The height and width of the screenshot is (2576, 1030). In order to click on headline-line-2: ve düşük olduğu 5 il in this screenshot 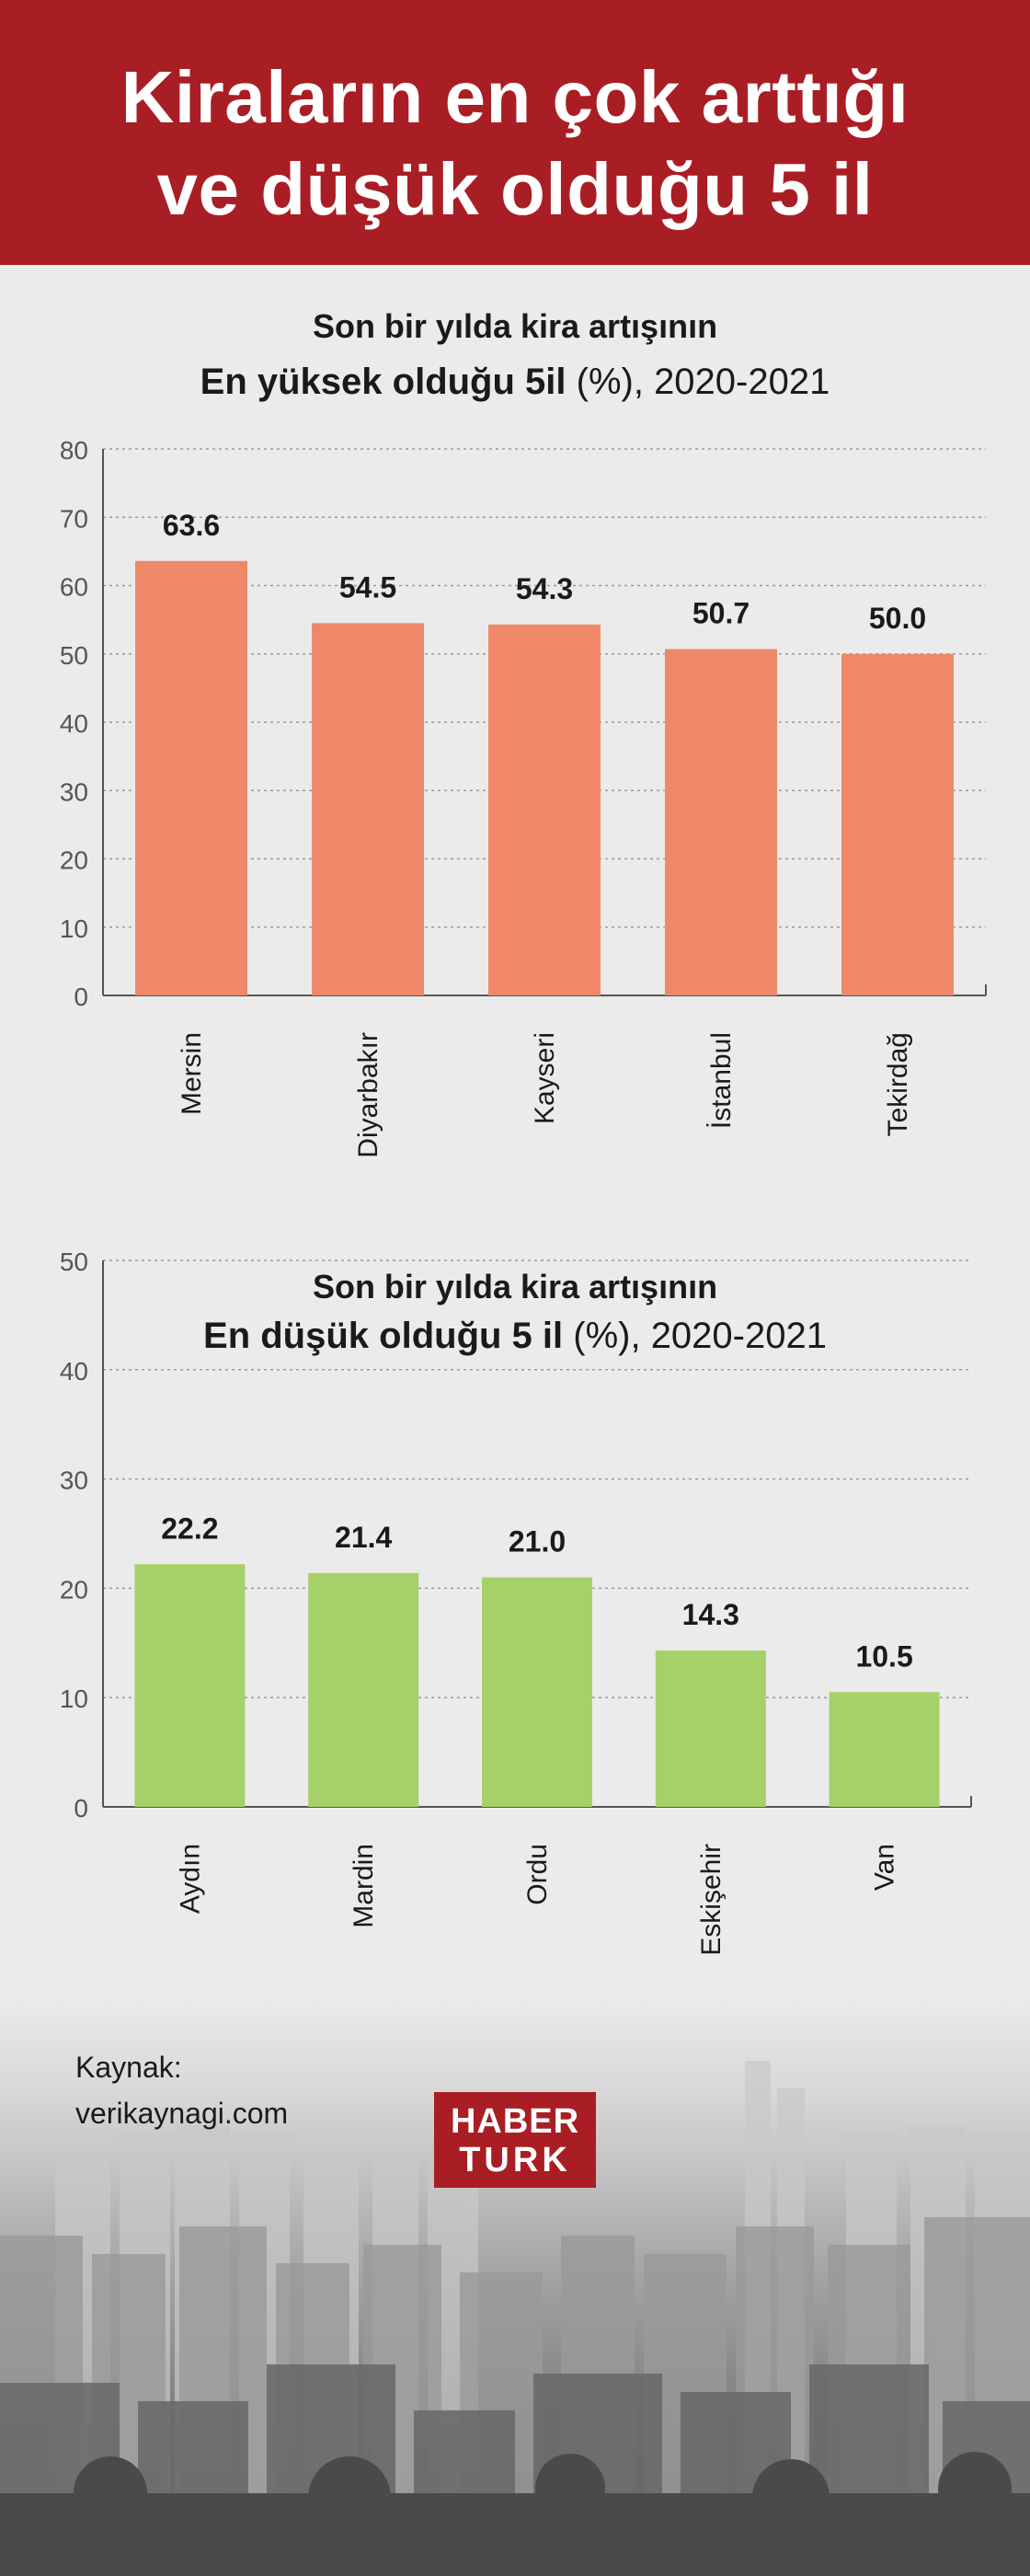, I will do `click(515, 189)`.